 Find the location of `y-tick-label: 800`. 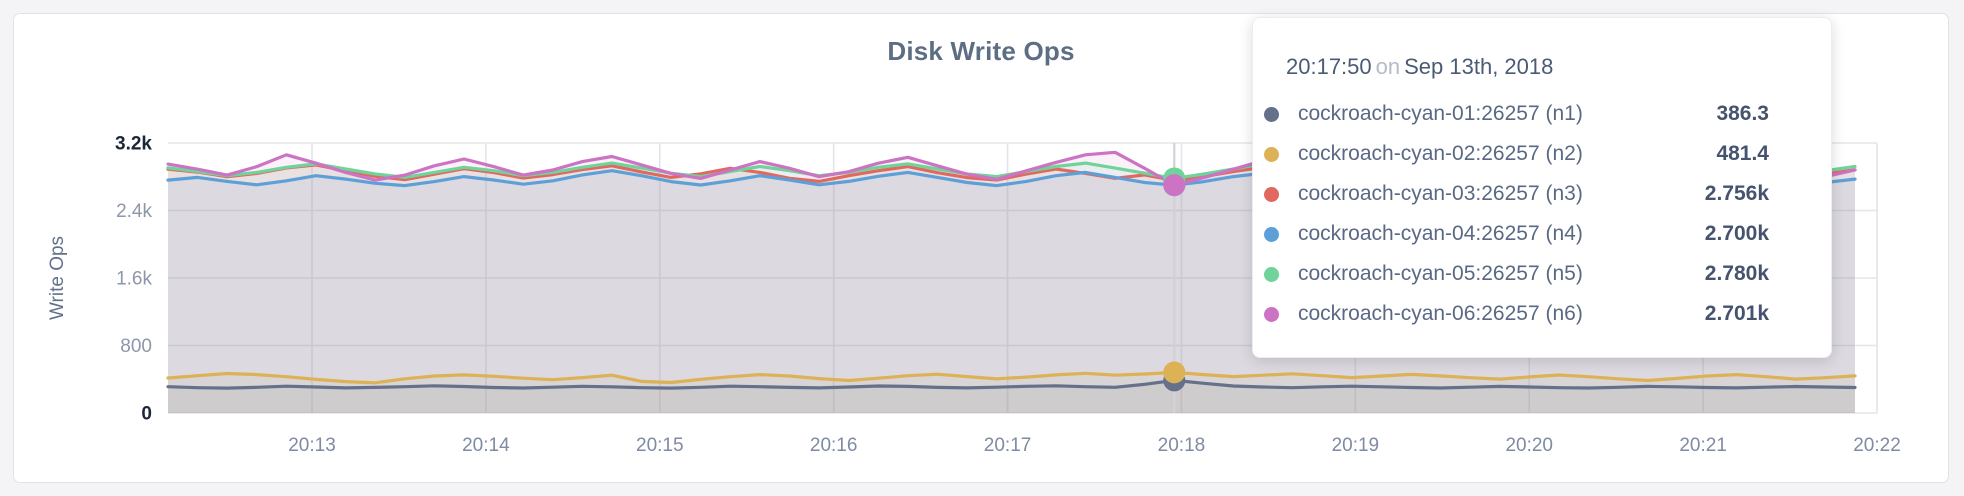

y-tick-label: 800 is located at coordinates (136, 346).